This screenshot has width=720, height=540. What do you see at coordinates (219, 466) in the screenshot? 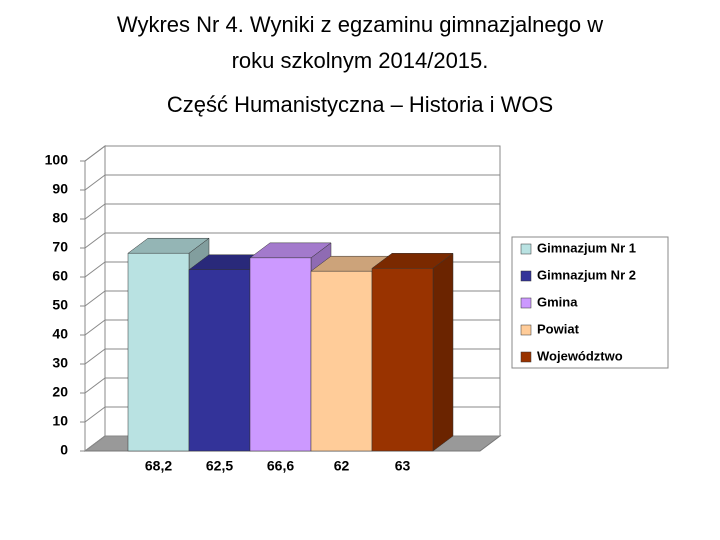
I see `value-label: 62,5` at bounding box center [219, 466].